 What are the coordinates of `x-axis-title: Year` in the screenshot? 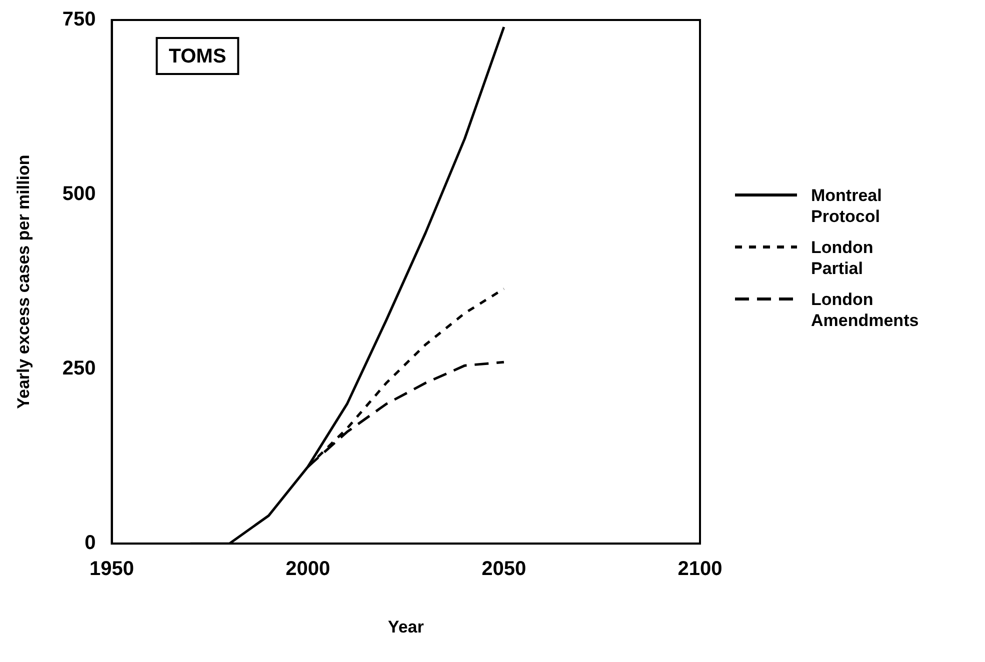 It's located at (406, 626).